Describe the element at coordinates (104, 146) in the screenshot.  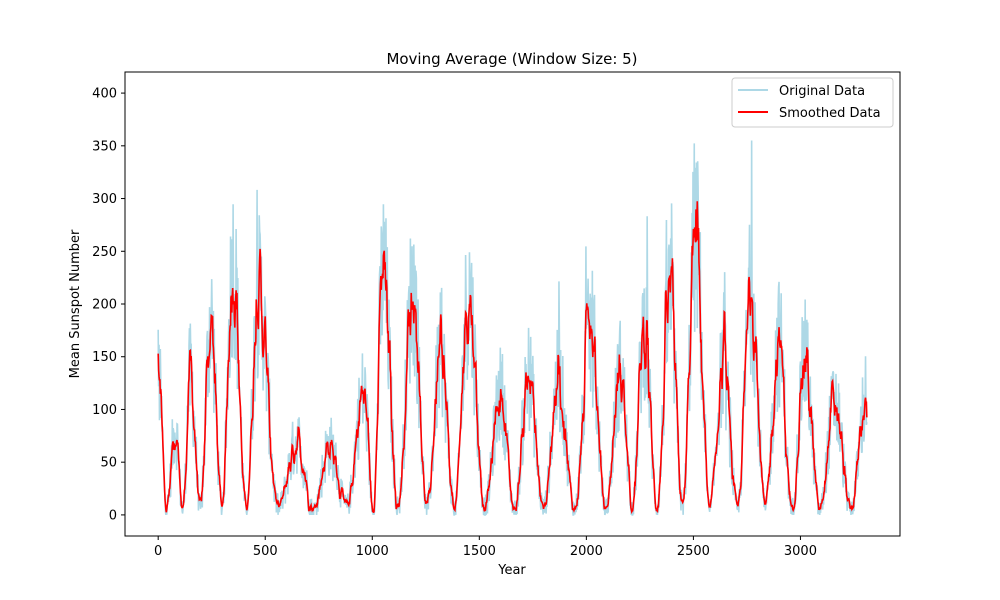
I see `y-tick-label: 350` at that location.